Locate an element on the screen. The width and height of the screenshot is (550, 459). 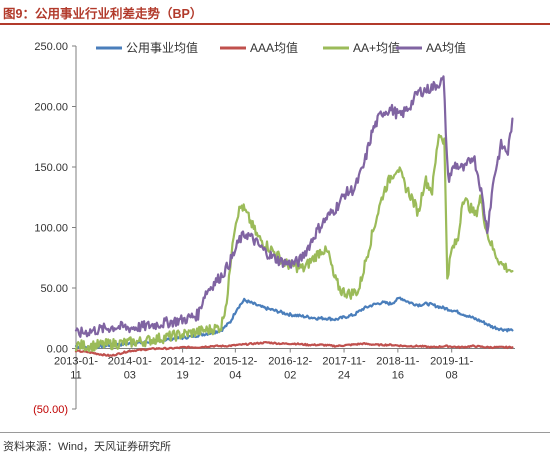
x-tick-label-line2: 19 is located at coordinates (182, 376).